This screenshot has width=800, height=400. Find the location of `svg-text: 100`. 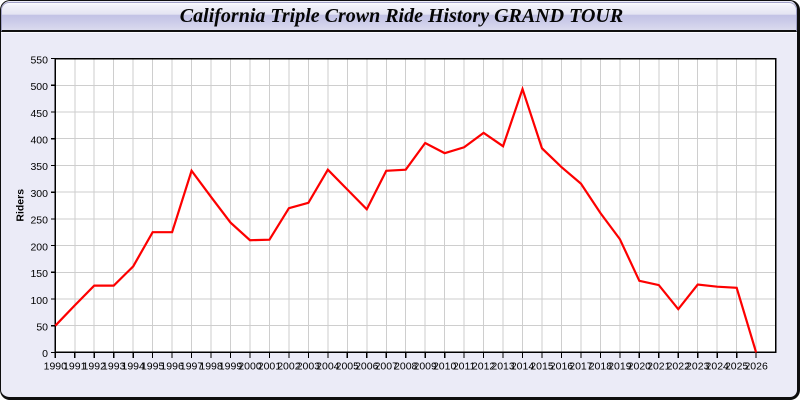

svg-text: 100 is located at coordinates (39, 301).